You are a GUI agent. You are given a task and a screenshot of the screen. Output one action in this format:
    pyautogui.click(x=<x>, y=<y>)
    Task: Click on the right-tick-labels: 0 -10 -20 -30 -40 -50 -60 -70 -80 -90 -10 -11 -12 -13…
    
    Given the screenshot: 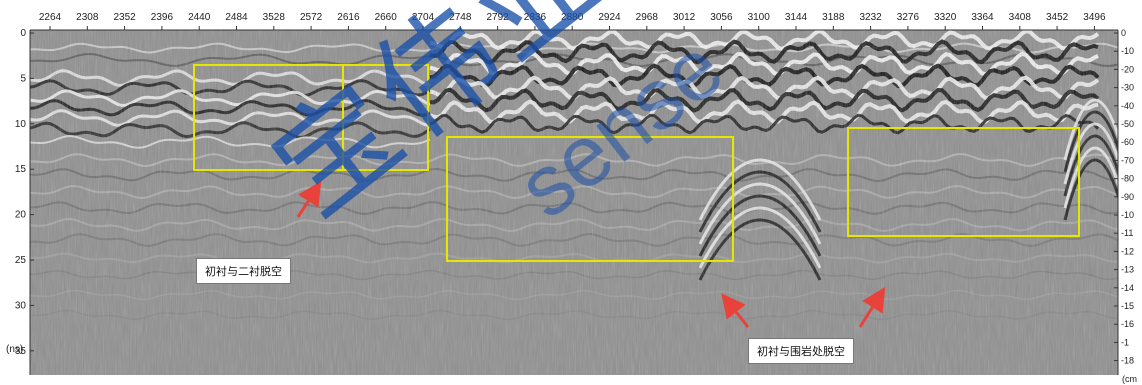 What is the action you would take?
    pyautogui.click(x=1124, y=197)
    